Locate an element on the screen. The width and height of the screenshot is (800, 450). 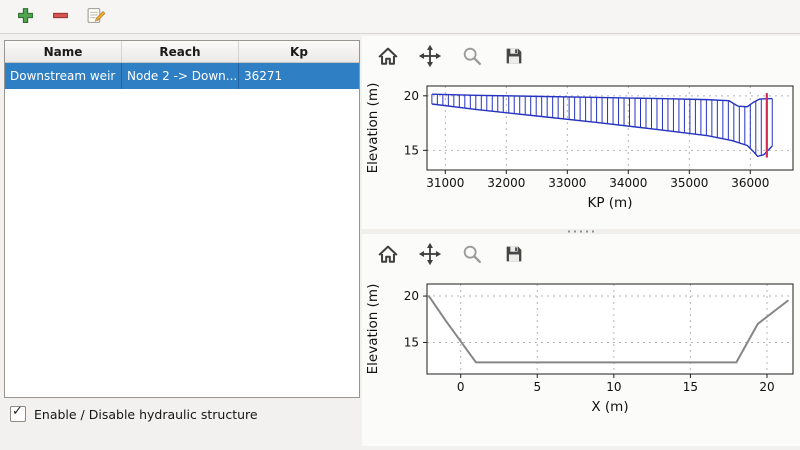
remove-structure-button is located at coordinates (60, 17).